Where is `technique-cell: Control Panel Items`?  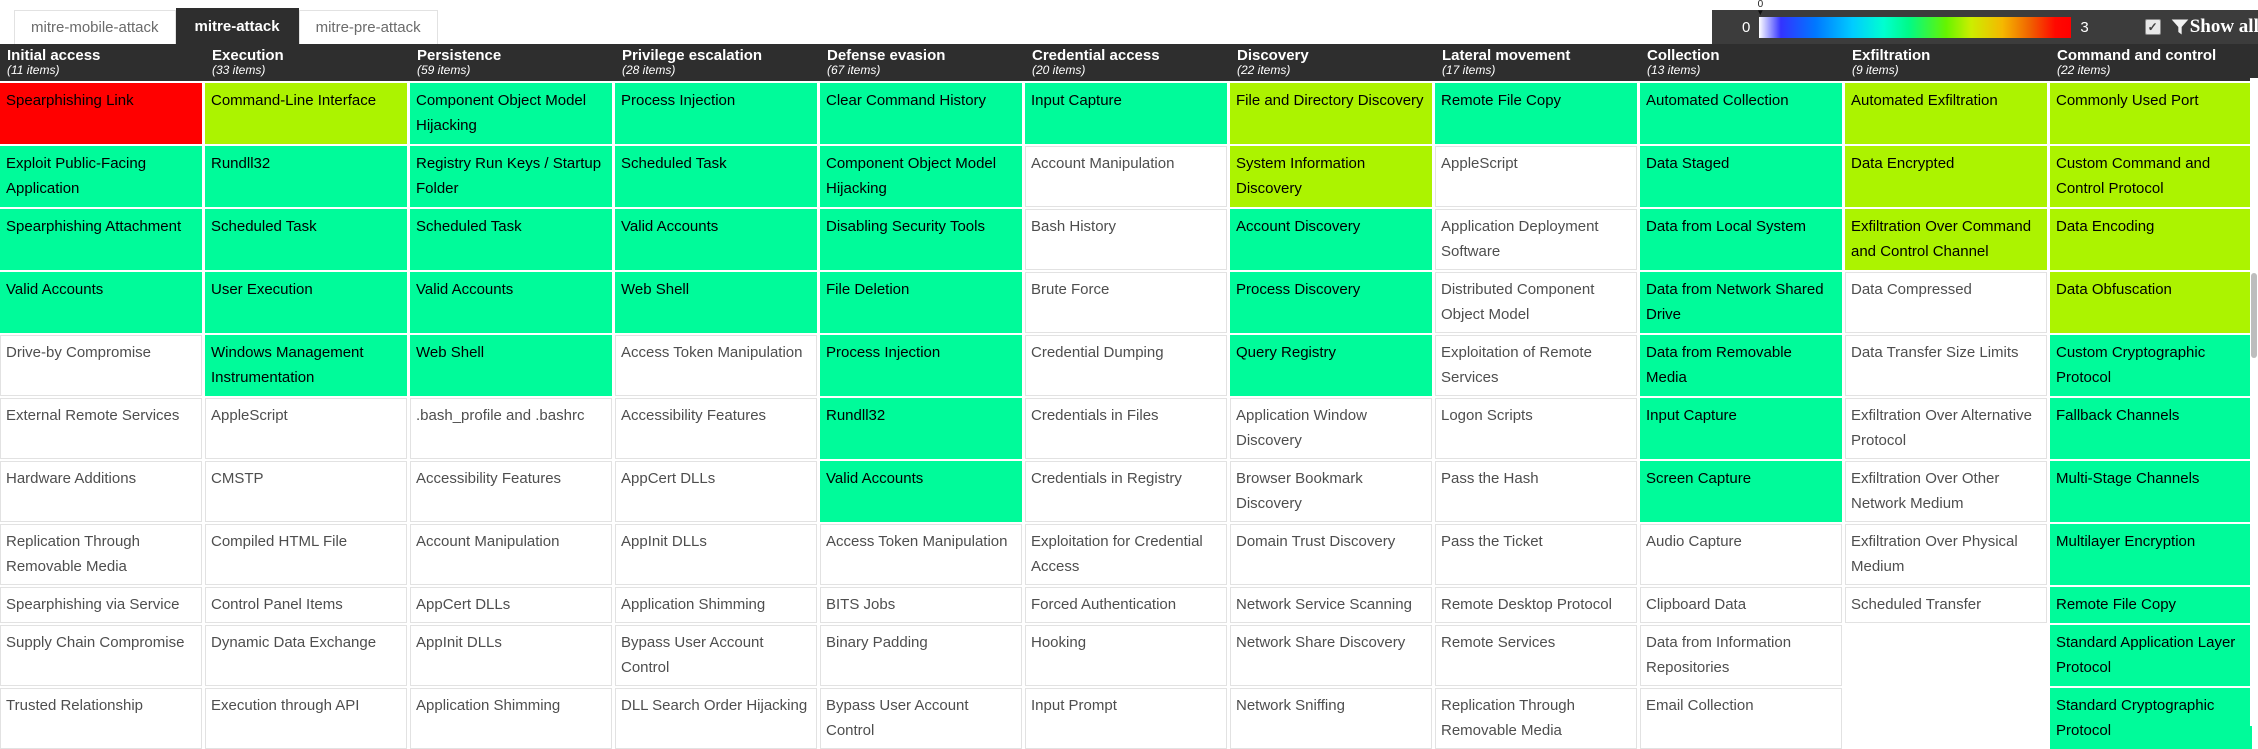 technique-cell: Control Panel Items is located at coordinates (306, 605).